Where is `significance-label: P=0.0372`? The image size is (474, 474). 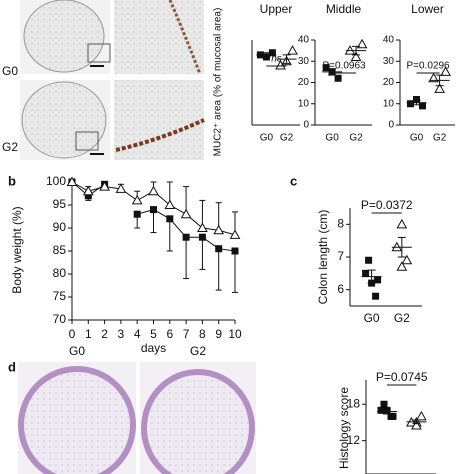 significance-label: P=0.0372 is located at coordinates (387, 205).